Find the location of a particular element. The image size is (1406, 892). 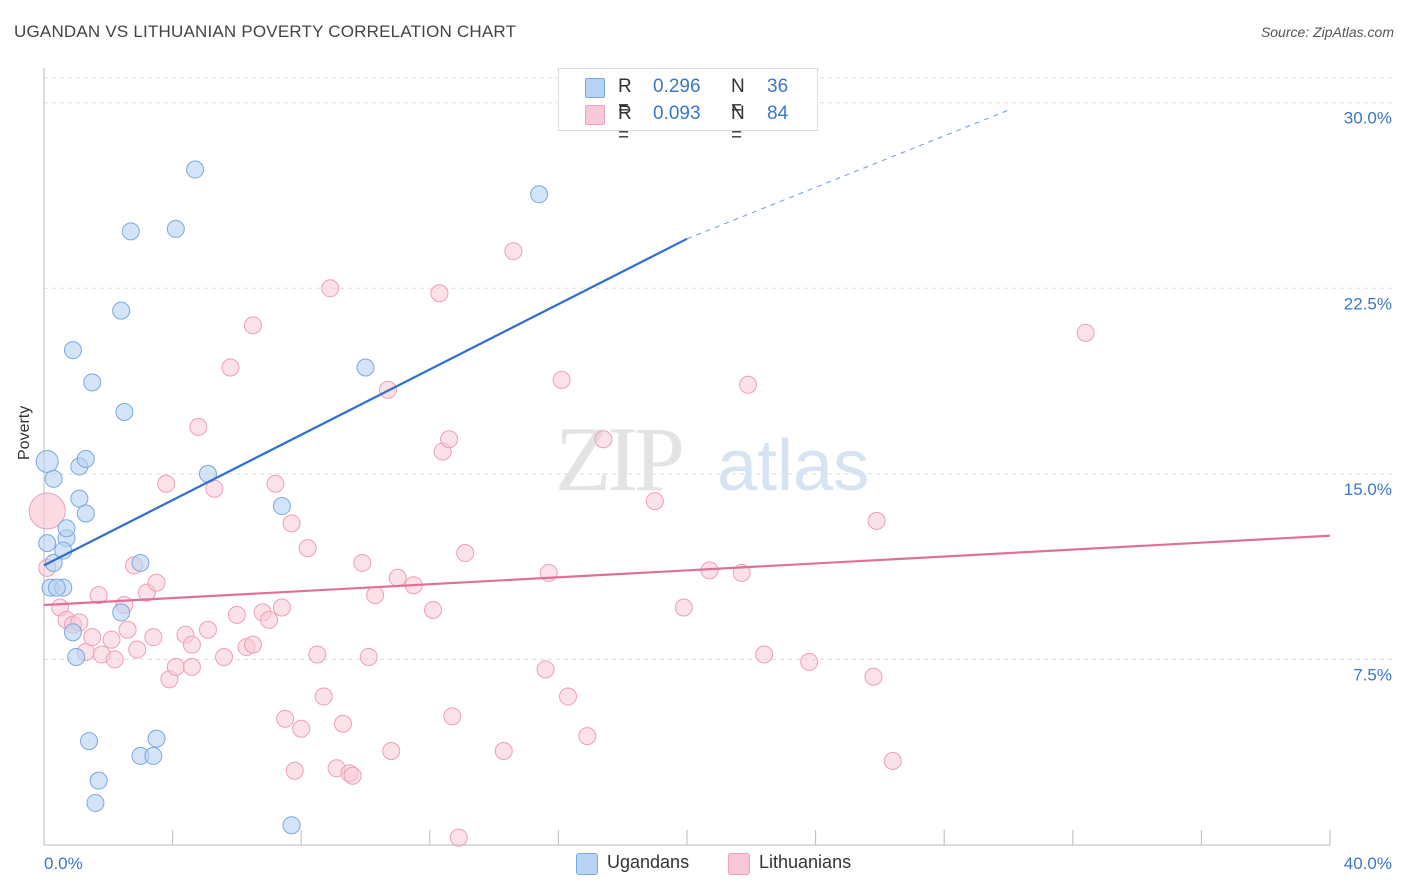

n-value: 36 is located at coordinates (778, 86).